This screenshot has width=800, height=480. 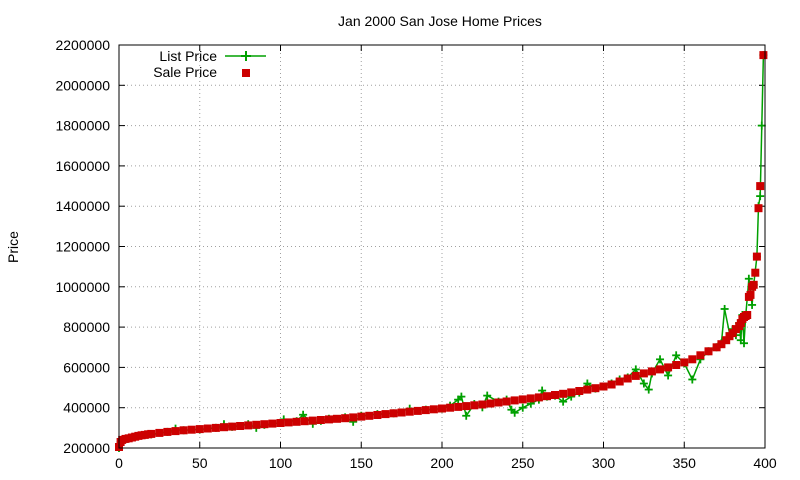 What do you see at coordinates (86, 448) in the screenshot?
I see `y-tick-label: 200000` at bounding box center [86, 448].